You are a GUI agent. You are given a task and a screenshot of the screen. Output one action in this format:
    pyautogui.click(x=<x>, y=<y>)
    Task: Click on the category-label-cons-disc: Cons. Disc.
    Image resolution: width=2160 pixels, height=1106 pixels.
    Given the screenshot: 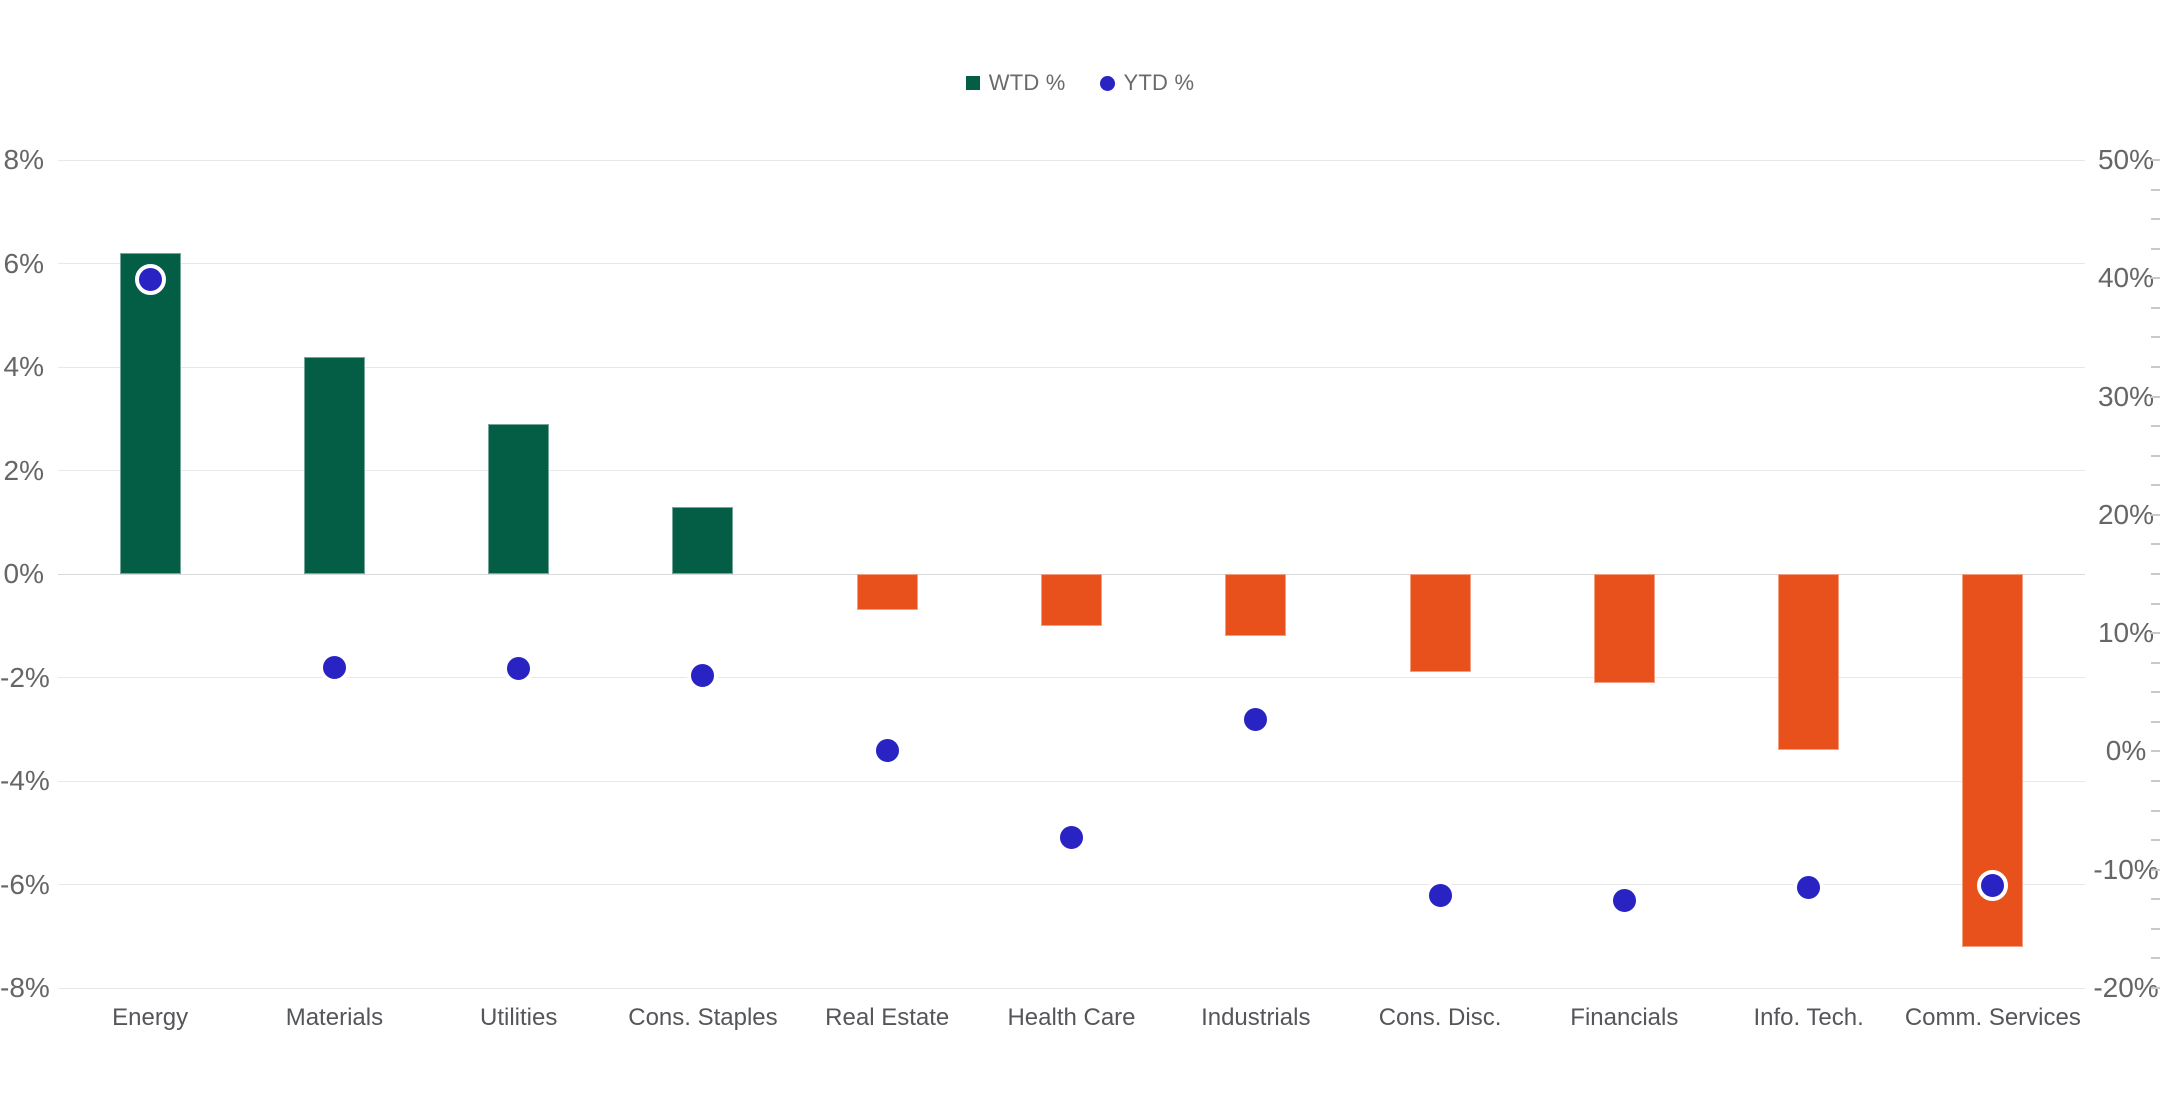 What is the action you would take?
    pyautogui.click(x=1440, y=1017)
    